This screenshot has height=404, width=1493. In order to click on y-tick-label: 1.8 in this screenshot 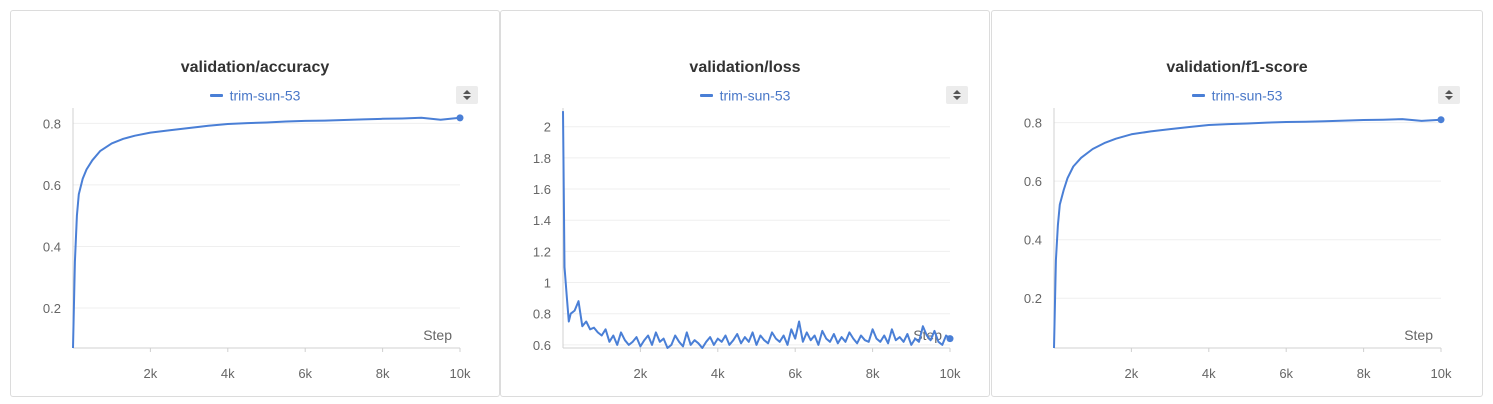, I will do `click(542, 158)`.